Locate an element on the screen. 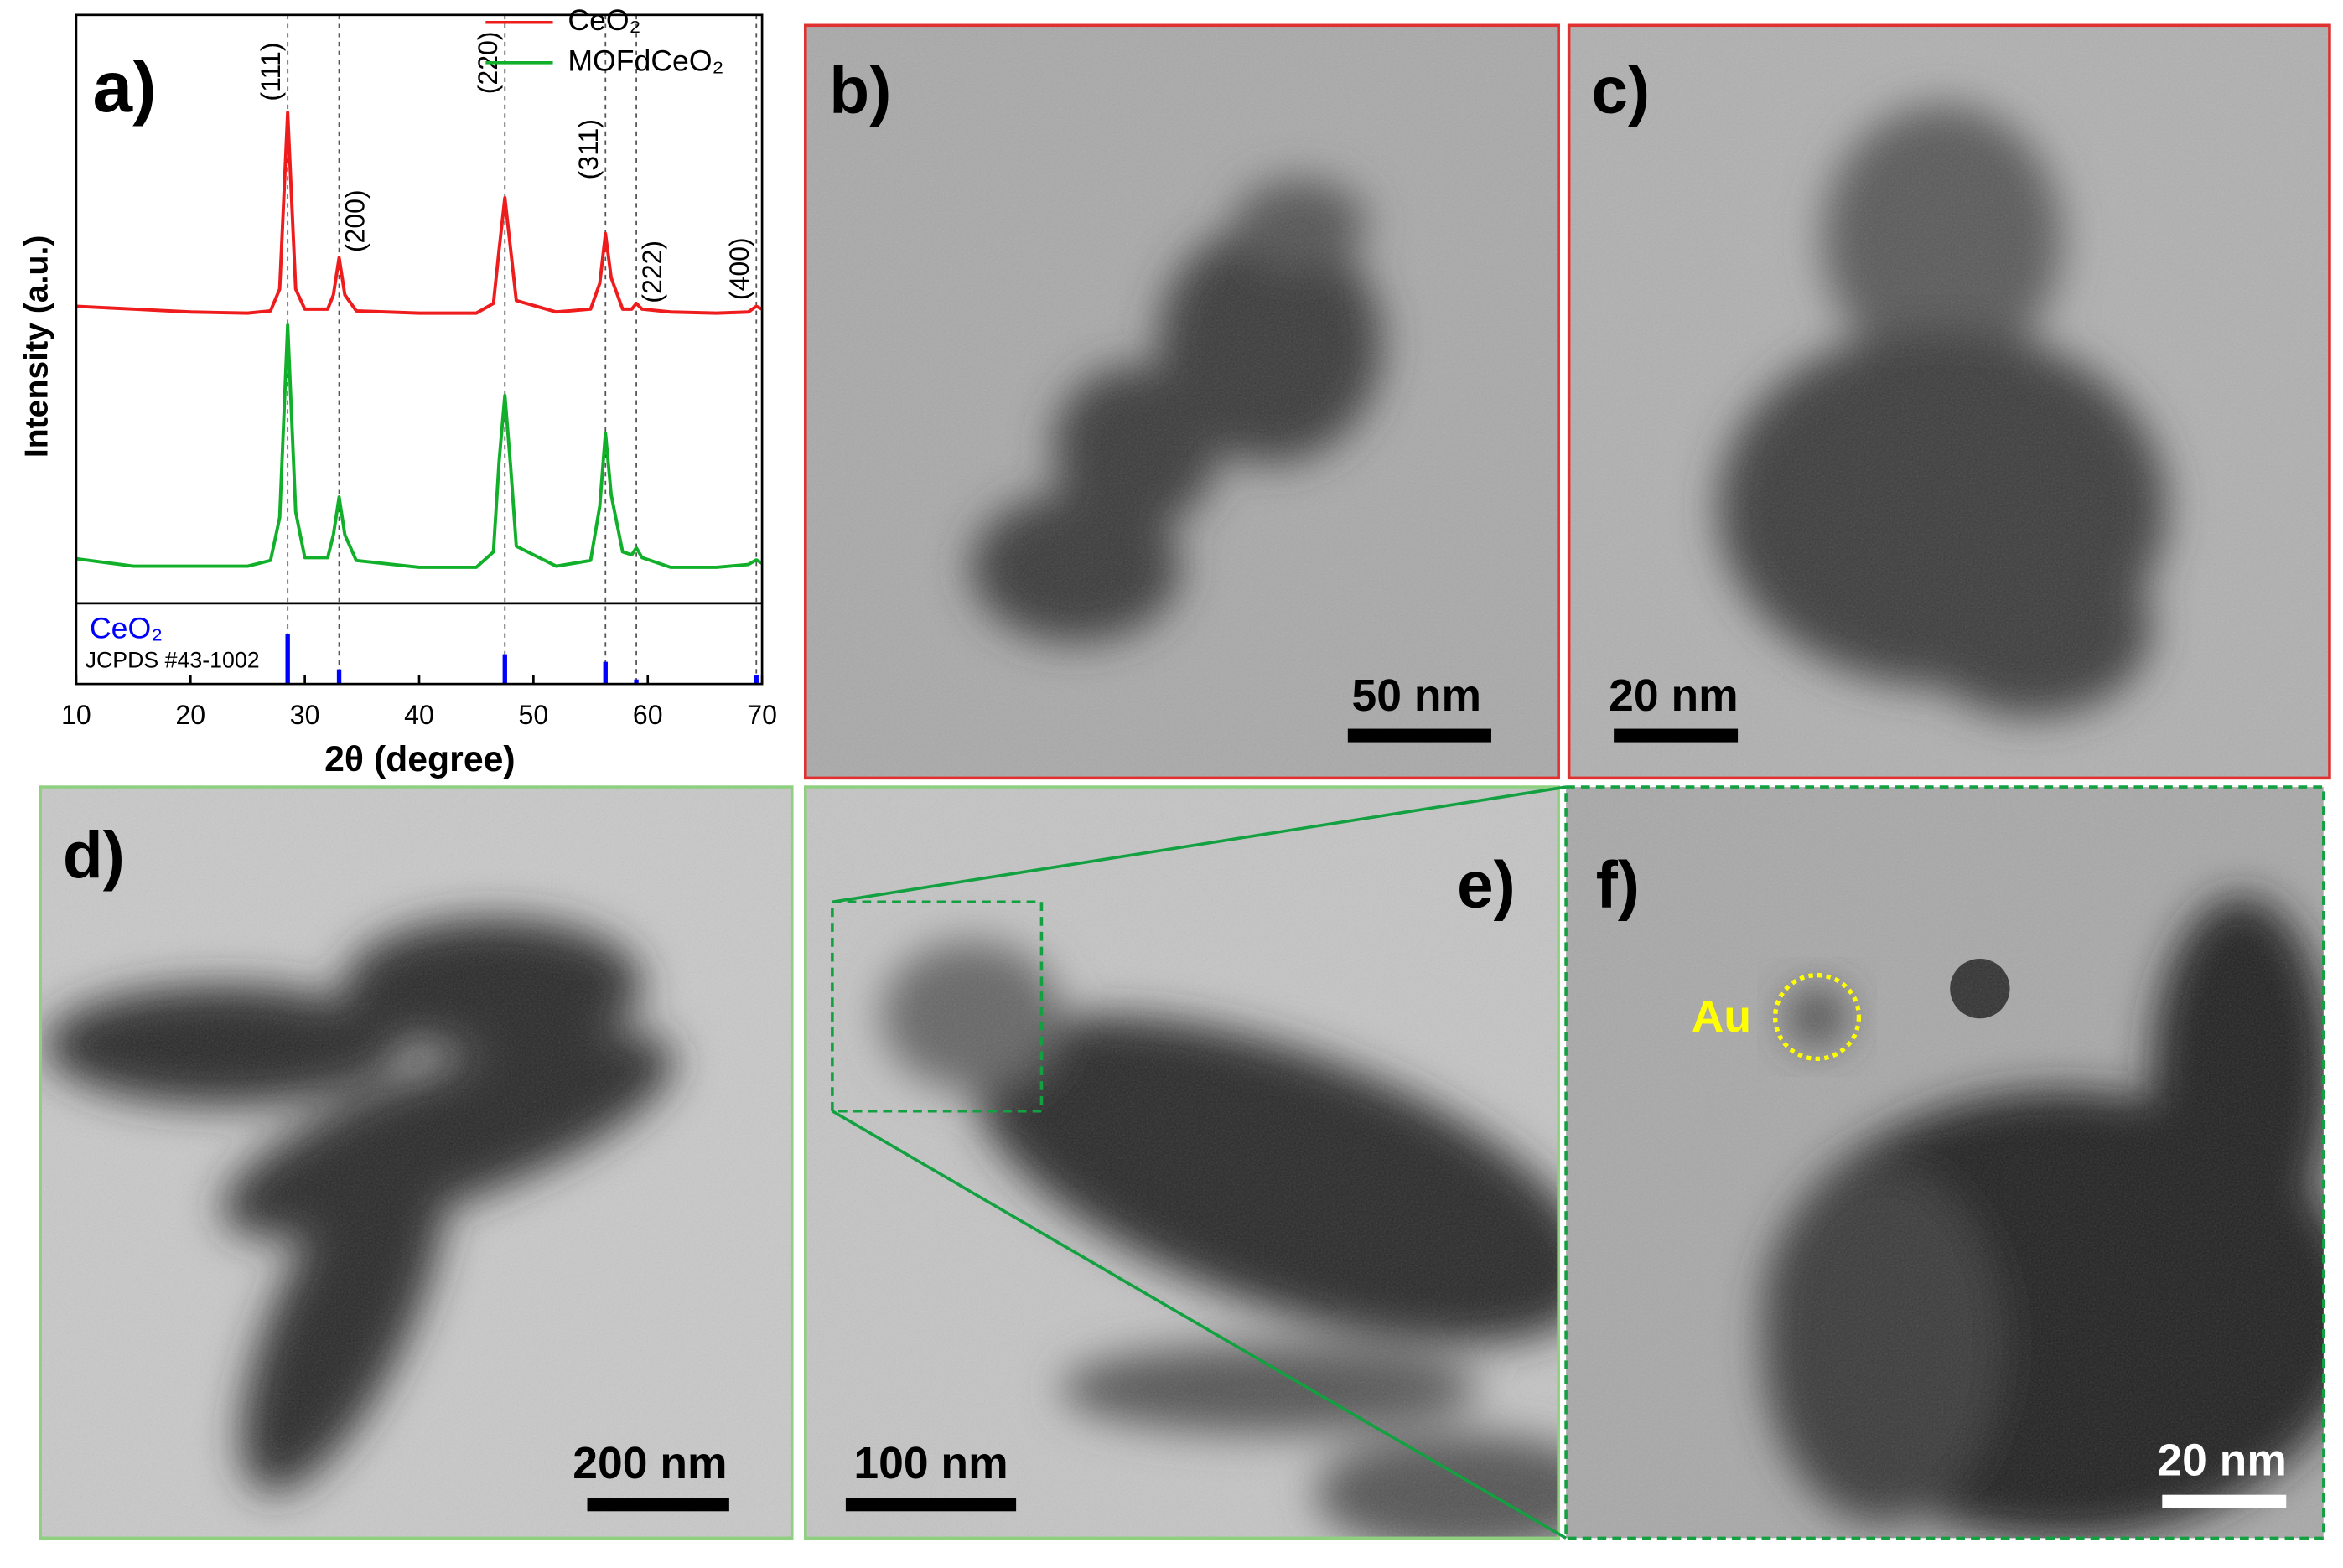 This screenshot has height=1568, width=2343. x-tick-label: 10 is located at coordinates (76, 715).